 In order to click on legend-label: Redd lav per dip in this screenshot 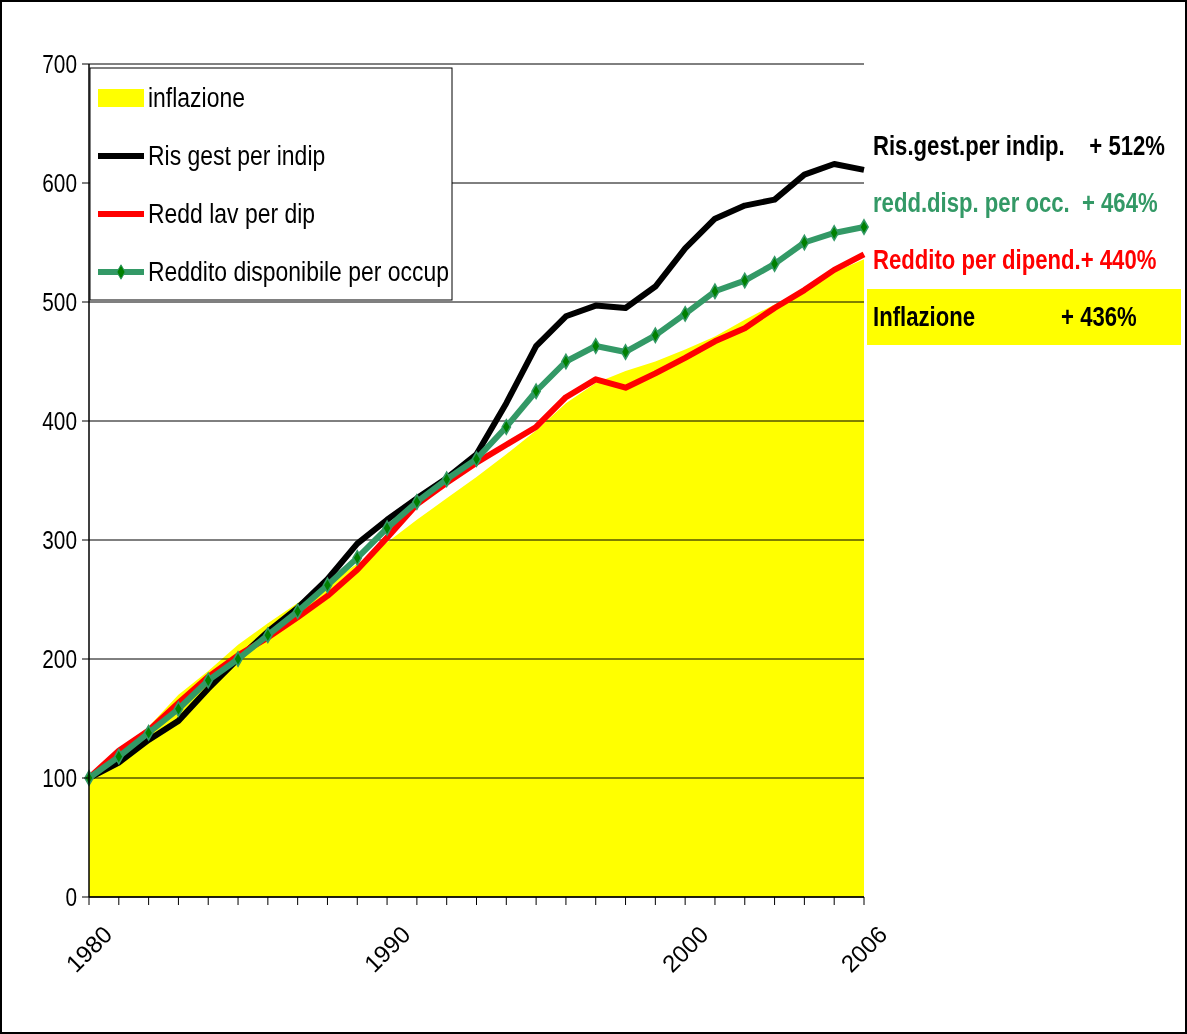, I will do `click(232, 213)`.